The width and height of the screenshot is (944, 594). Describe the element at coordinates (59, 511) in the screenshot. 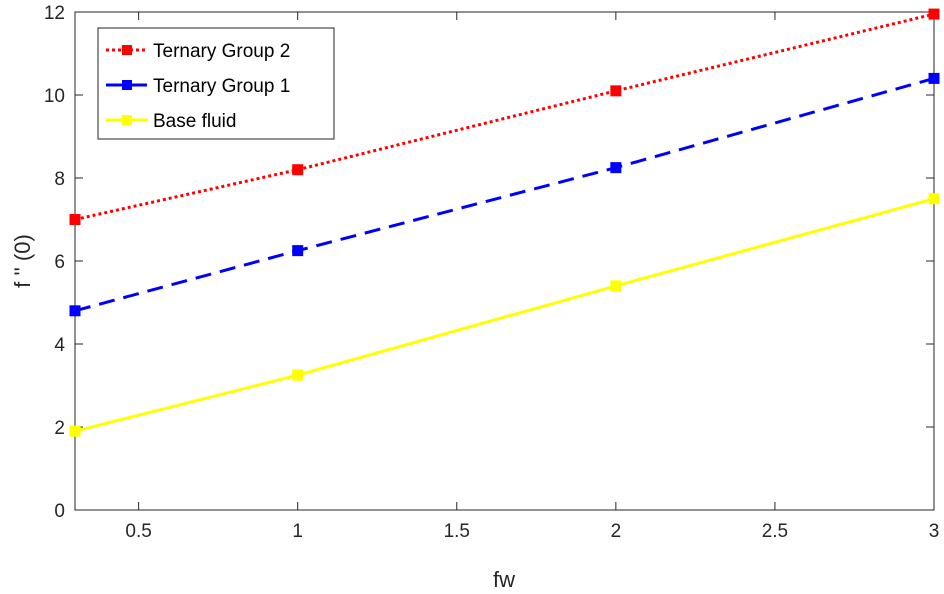

I see `y-tick-label: 0` at that location.